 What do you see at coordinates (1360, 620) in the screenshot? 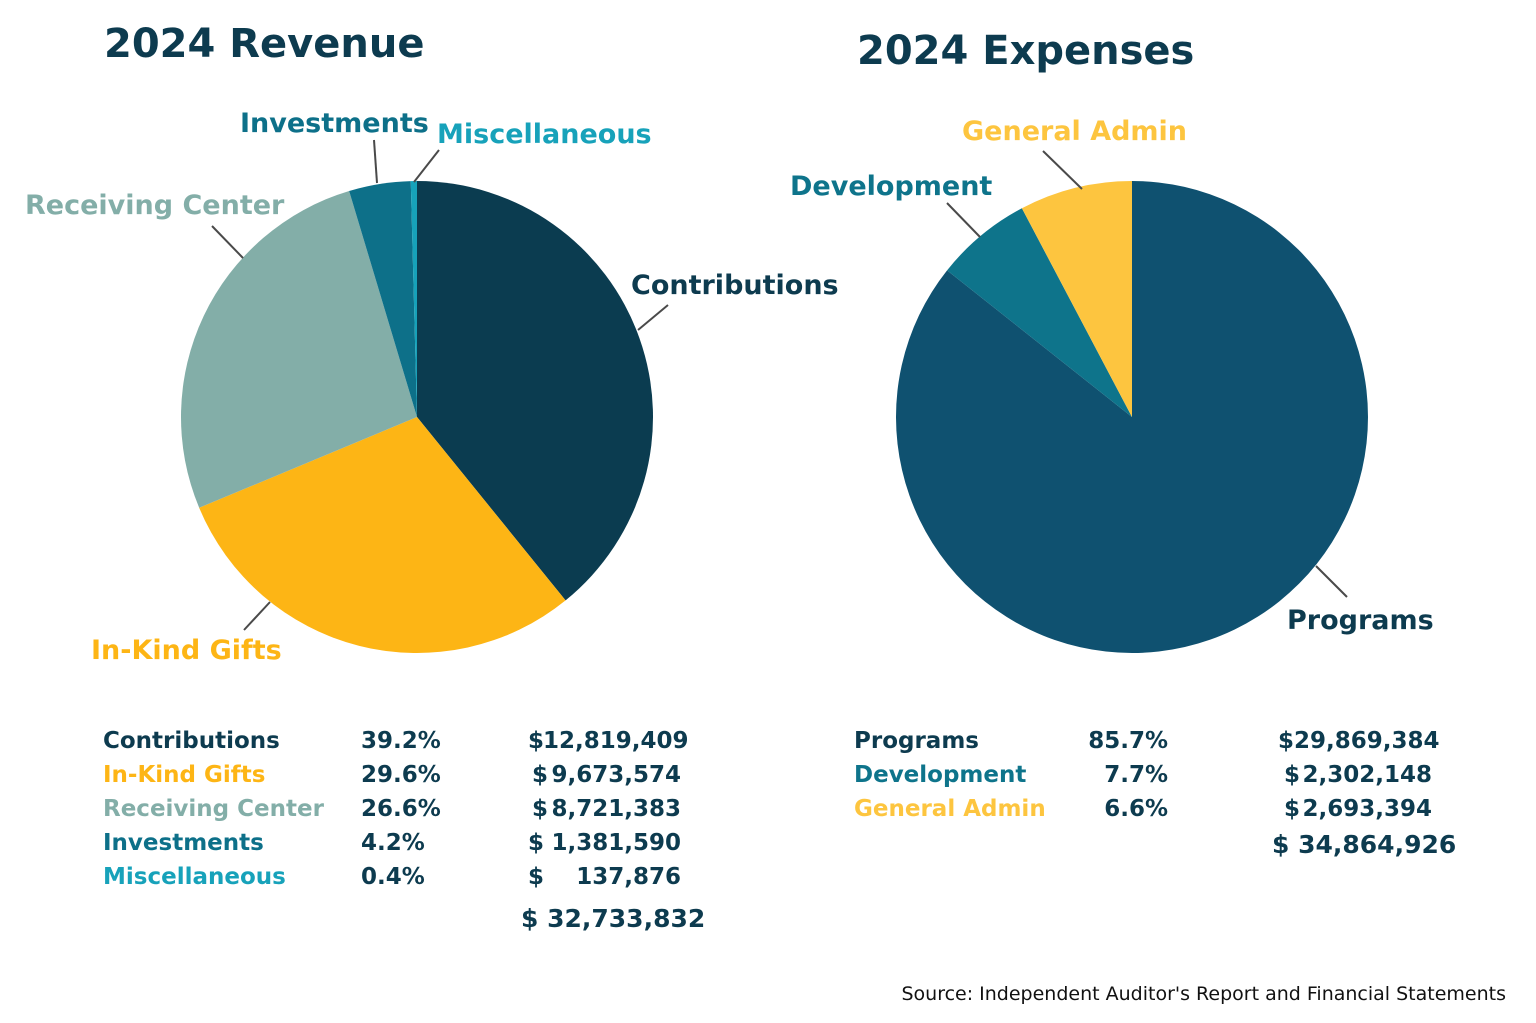
I see `label-programs: Programs` at bounding box center [1360, 620].